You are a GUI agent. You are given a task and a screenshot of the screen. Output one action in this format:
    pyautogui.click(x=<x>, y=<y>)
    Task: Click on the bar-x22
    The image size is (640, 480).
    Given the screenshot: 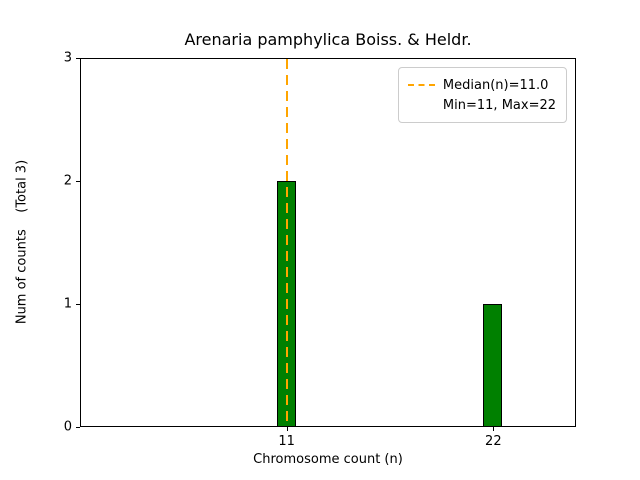 What is the action you would take?
    pyautogui.click(x=492, y=364)
    